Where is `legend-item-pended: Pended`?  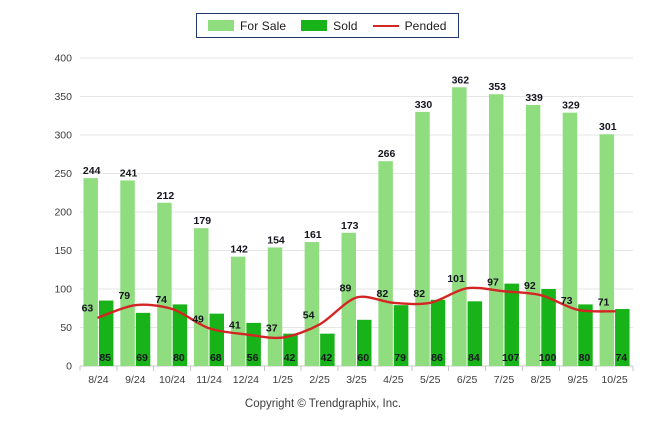 legend-item-pended: Pended is located at coordinates (409, 25).